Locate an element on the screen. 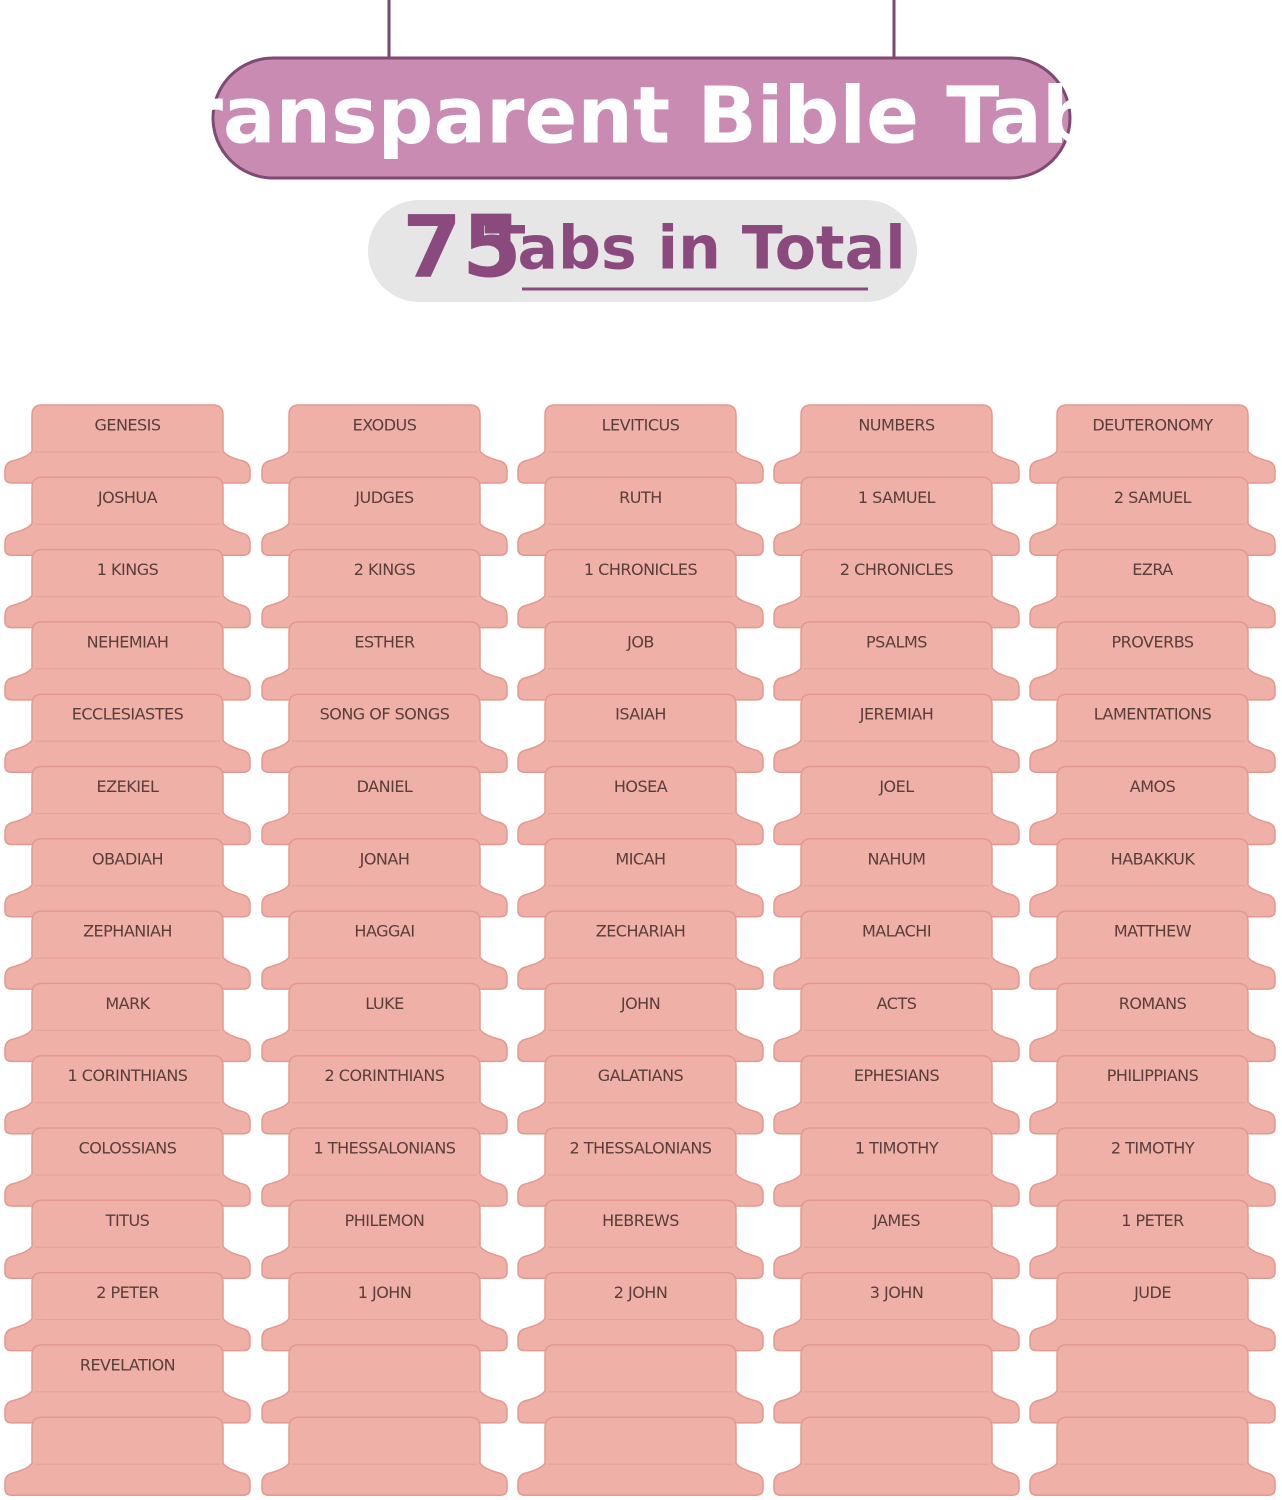  tab-label: ECCLESIASTES is located at coordinates (128, 714).